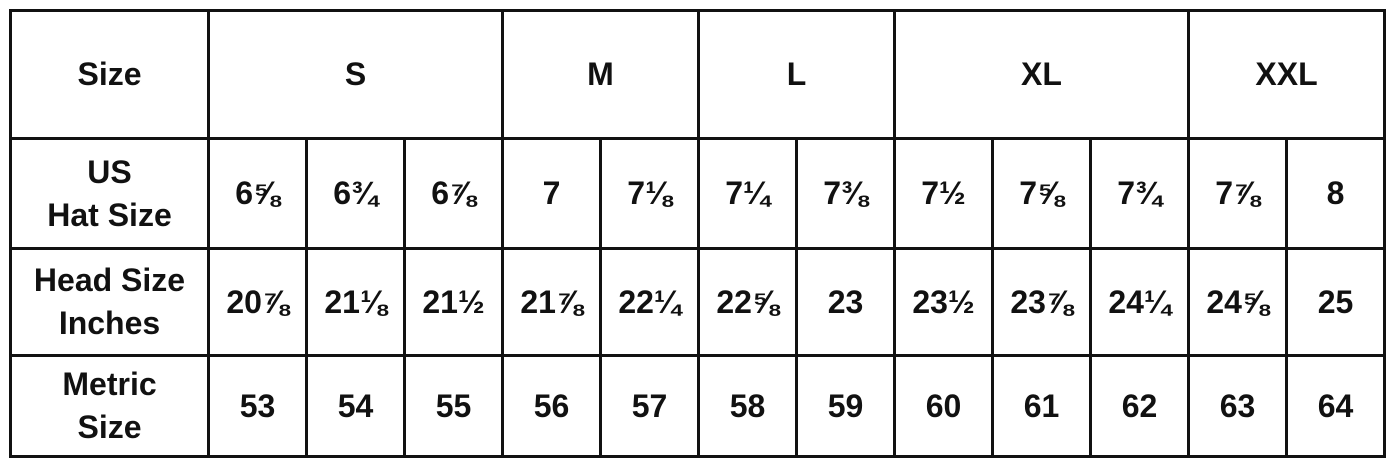 Image resolution: width=1392 pixels, height=464 pixels. Describe the element at coordinates (109, 280) in the screenshot. I see `row-label-line: Head Size` at that location.